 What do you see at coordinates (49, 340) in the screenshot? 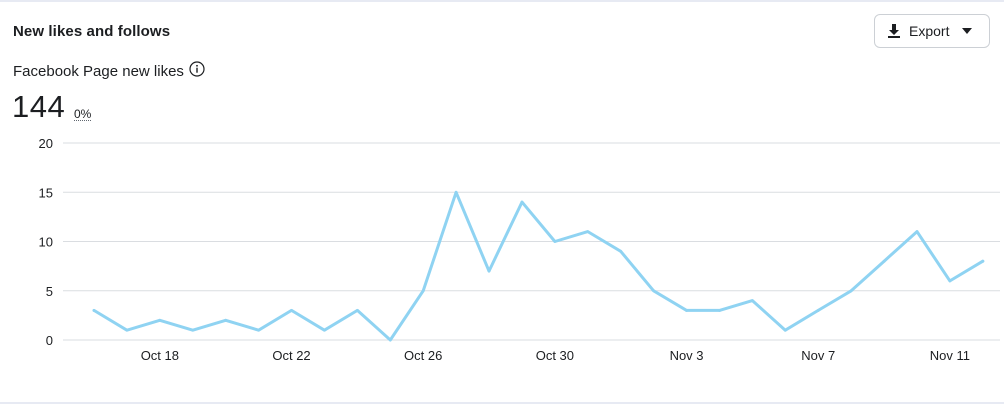
I see `y-tick-label: 0` at bounding box center [49, 340].